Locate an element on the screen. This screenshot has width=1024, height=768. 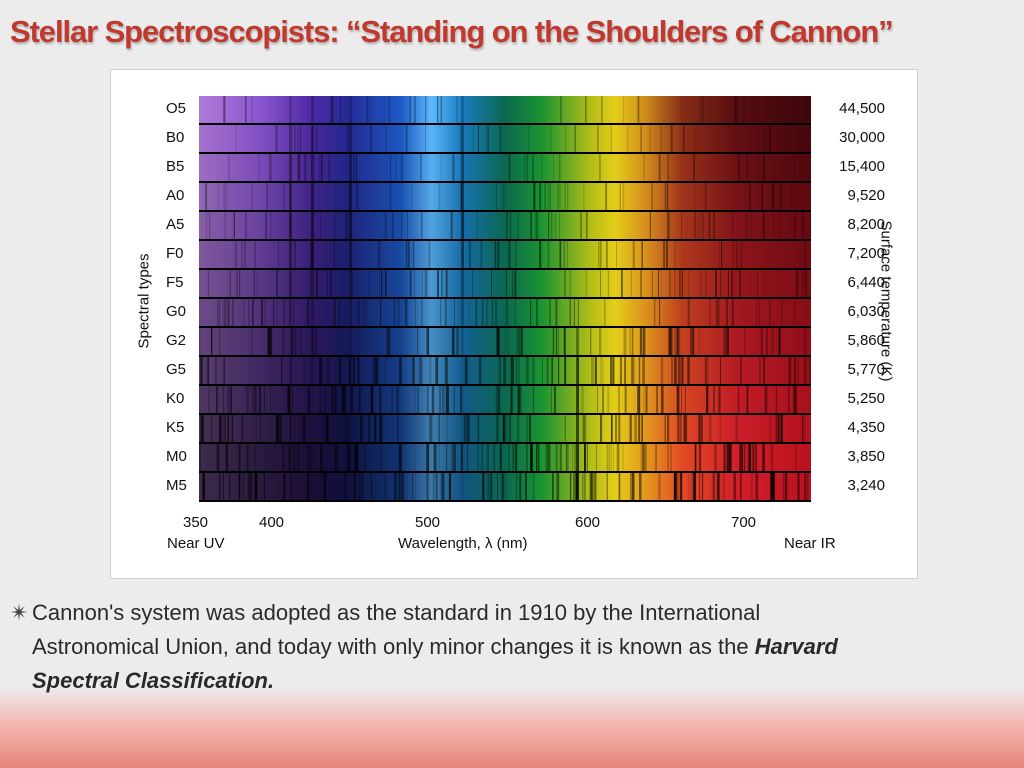
spectral-type-label: A5 is located at coordinates (175, 224).